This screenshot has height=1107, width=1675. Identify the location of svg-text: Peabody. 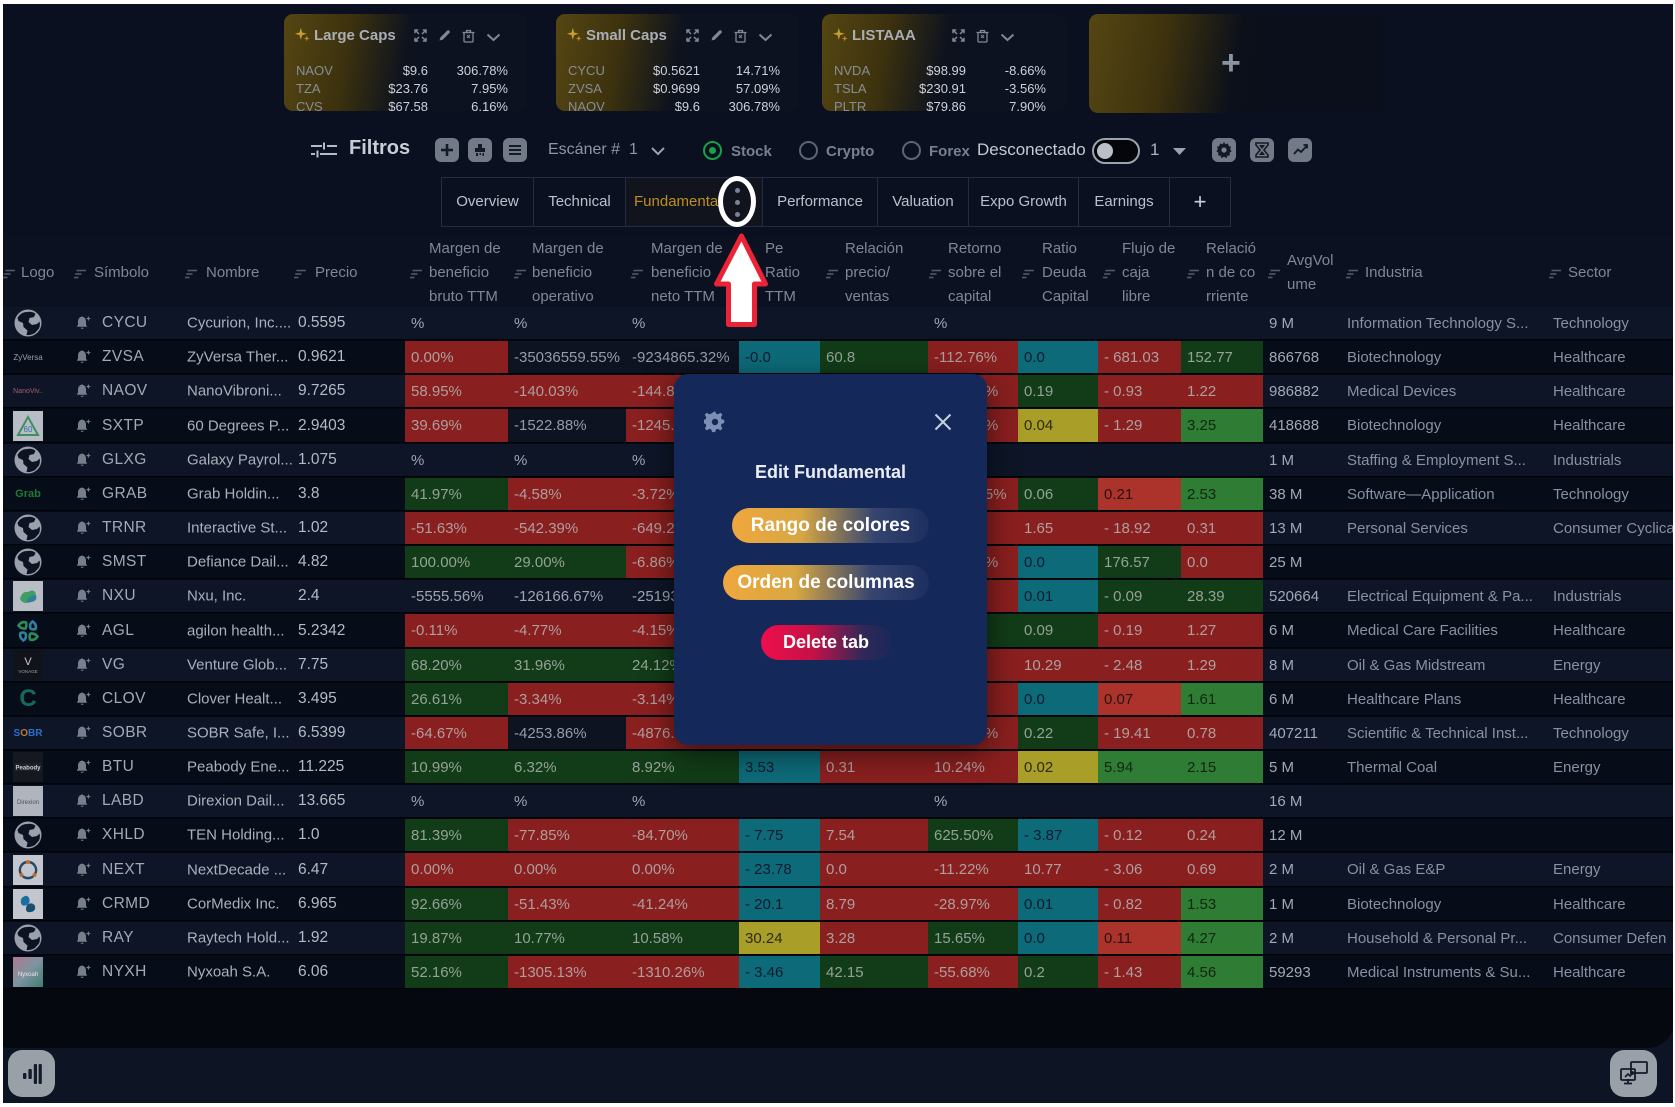
(28, 769).